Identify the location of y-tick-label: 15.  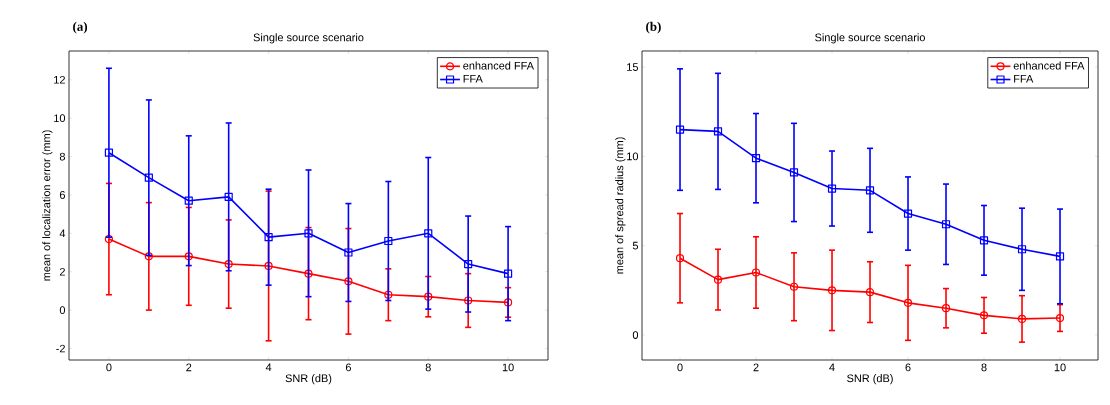
(633, 67).